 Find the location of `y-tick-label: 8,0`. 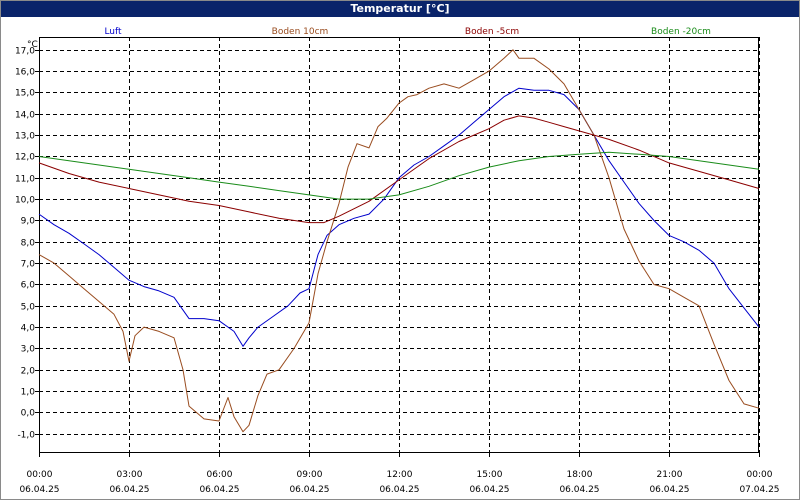

y-tick-label: 8,0 is located at coordinates (28, 244).